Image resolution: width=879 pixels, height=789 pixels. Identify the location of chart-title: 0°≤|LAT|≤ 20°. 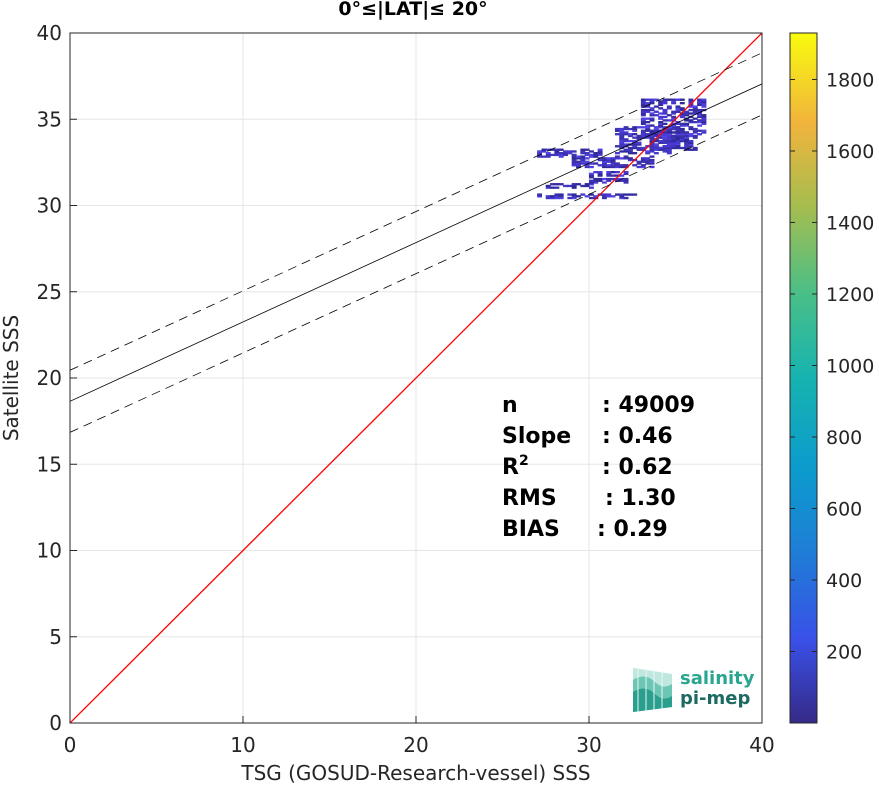
(412, 10).